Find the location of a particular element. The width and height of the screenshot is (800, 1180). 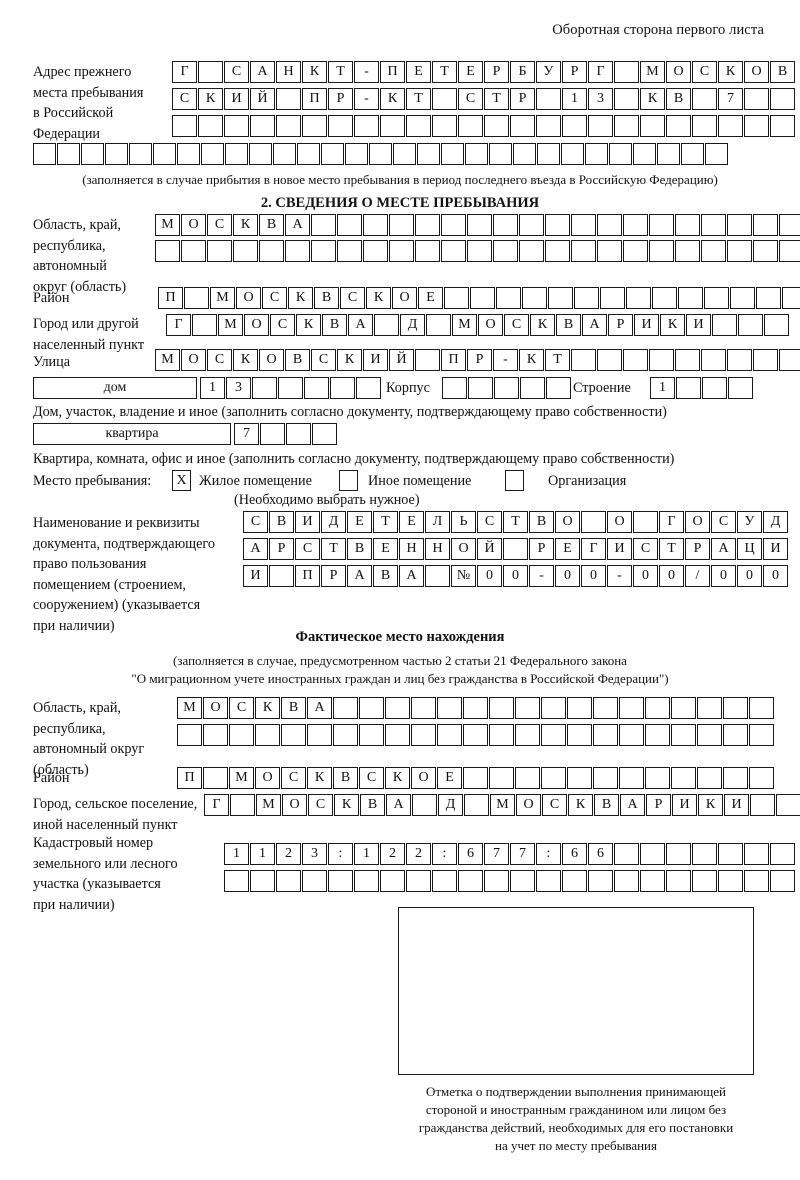

char-cell: П is located at coordinates (392, 72).